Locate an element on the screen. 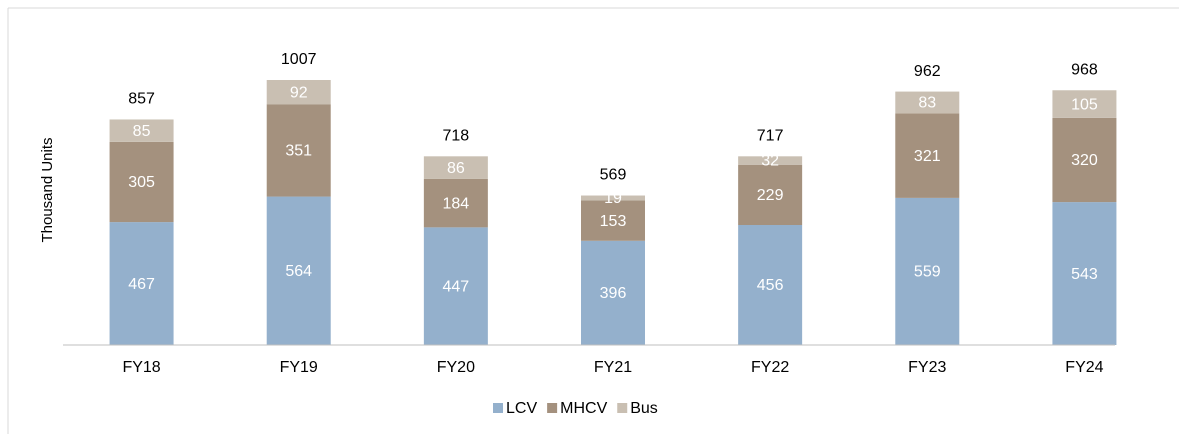 The image size is (1179, 434). value-label: 351 is located at coordinates (298, 151).